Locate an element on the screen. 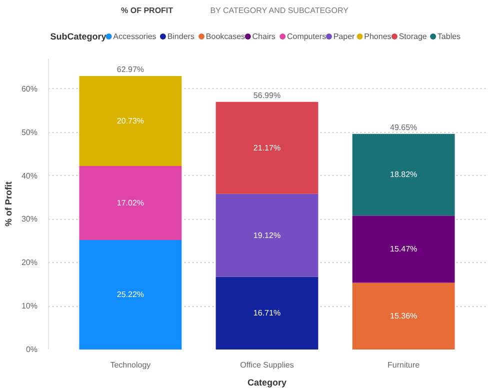 The image size is (500, 390). legend-label: Computers is located at coordinates (306, 36).